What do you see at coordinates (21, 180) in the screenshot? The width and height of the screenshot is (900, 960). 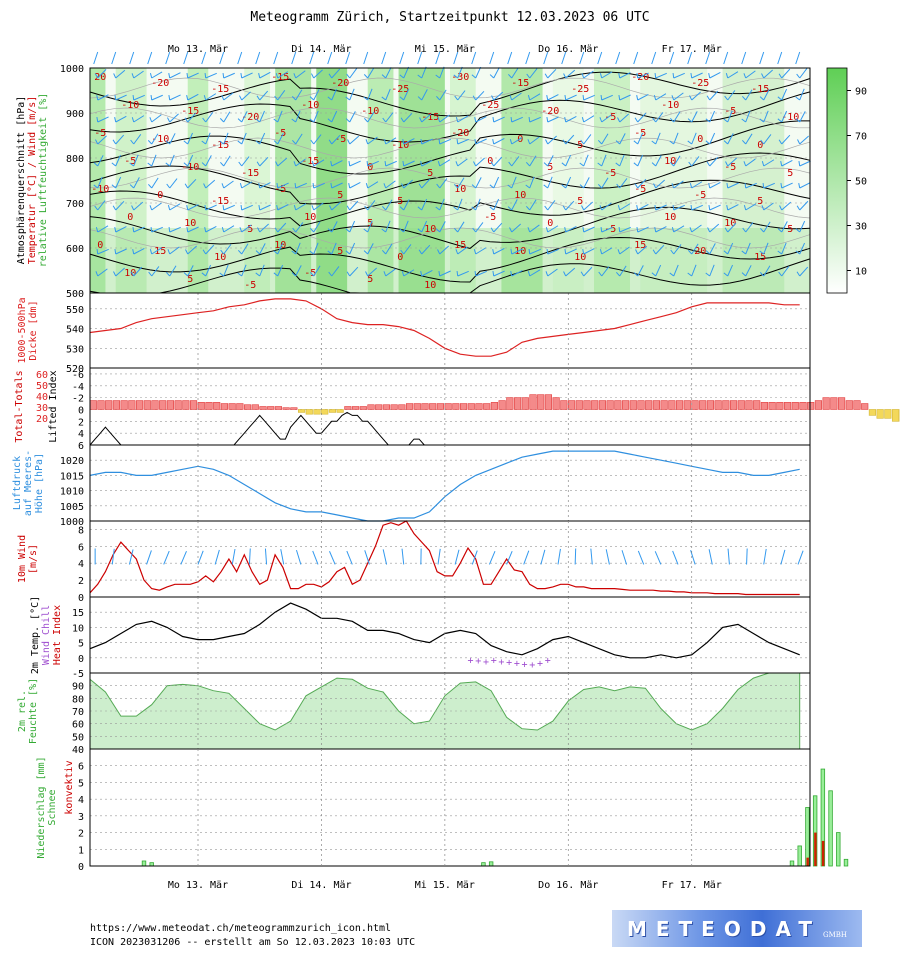 I see `cs-ylabel: Atmosphärenquerschnitt [hPa]` at bounding box center [21, 180].